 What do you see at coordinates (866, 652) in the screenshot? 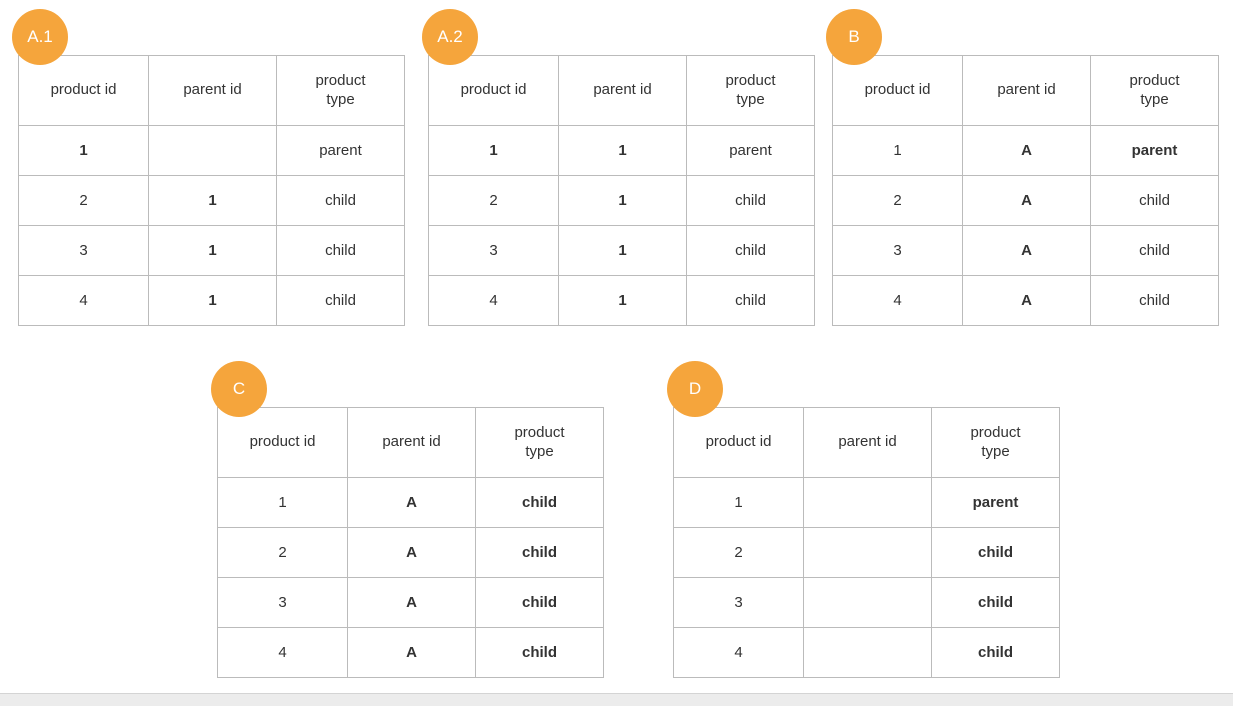
I see `table-row: 4 child` at bounding box center [866, 652].